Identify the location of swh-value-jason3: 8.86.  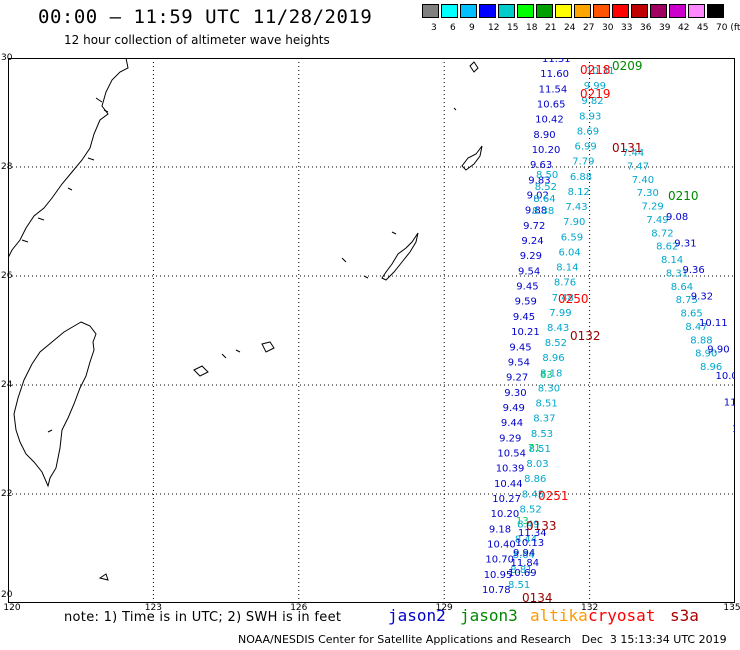
(535, 479).